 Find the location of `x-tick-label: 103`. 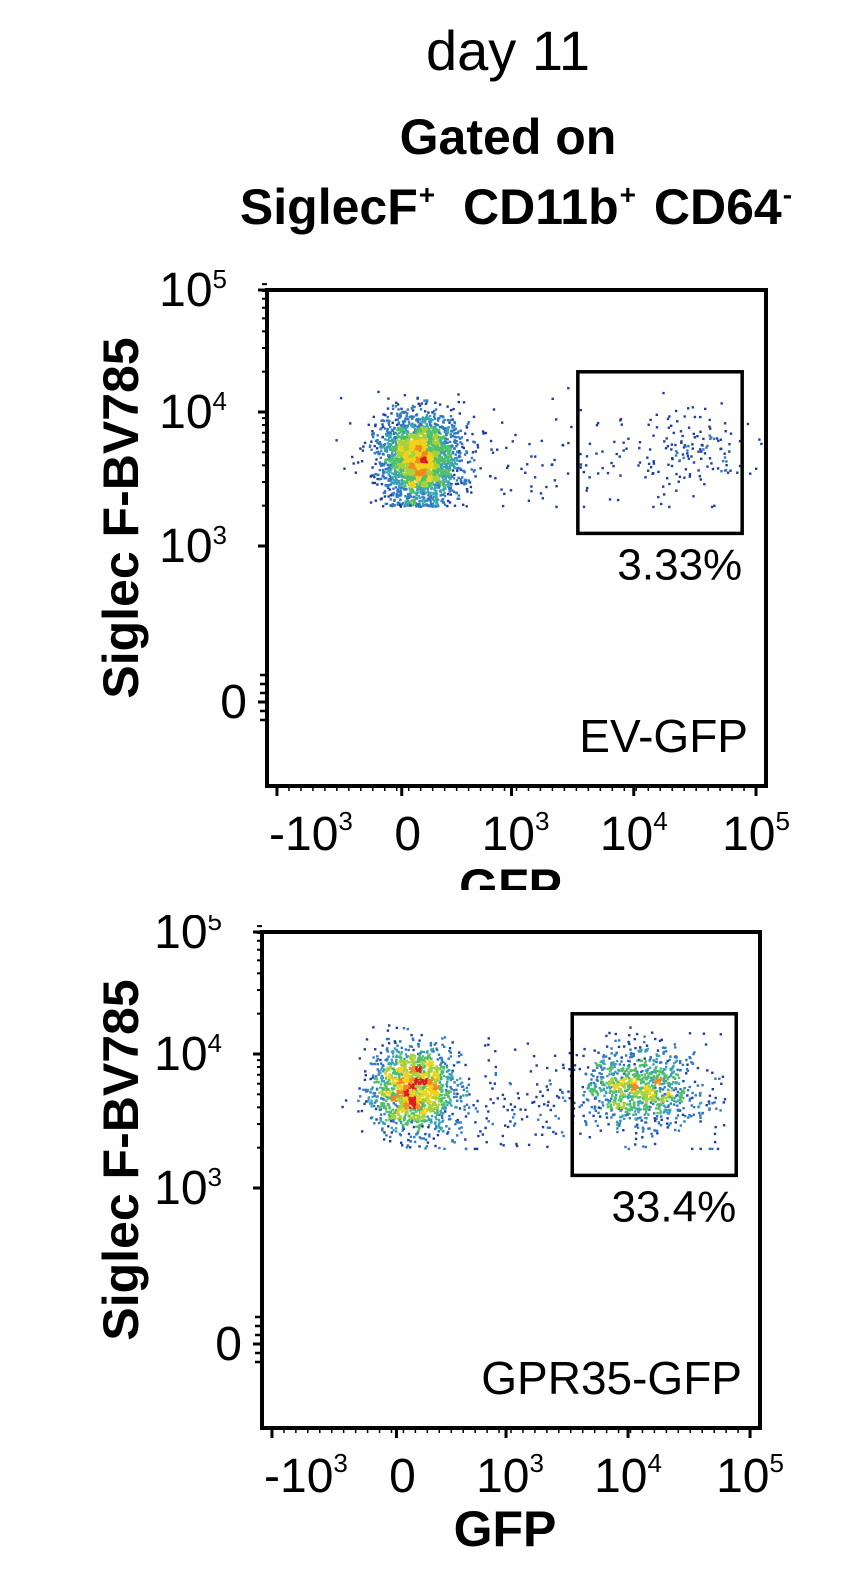

x-tick-label: 103 is located at coordinates (516, 833).